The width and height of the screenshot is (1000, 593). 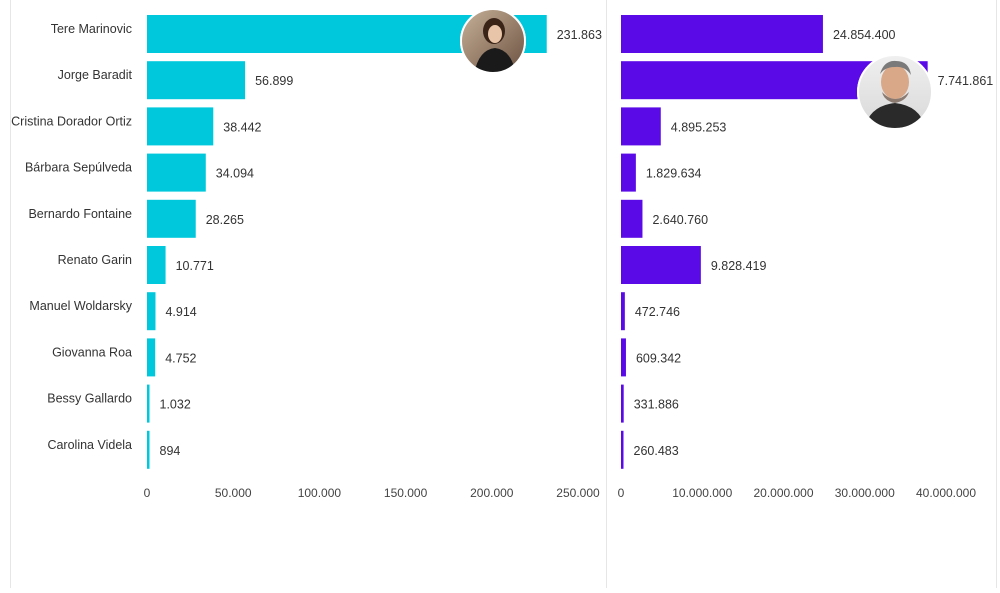 What do you see at coordinates (641, 126) in the screenshot?
I see `right-bar-cristina-dorador-ortiz` at bounding box center [641, 126].